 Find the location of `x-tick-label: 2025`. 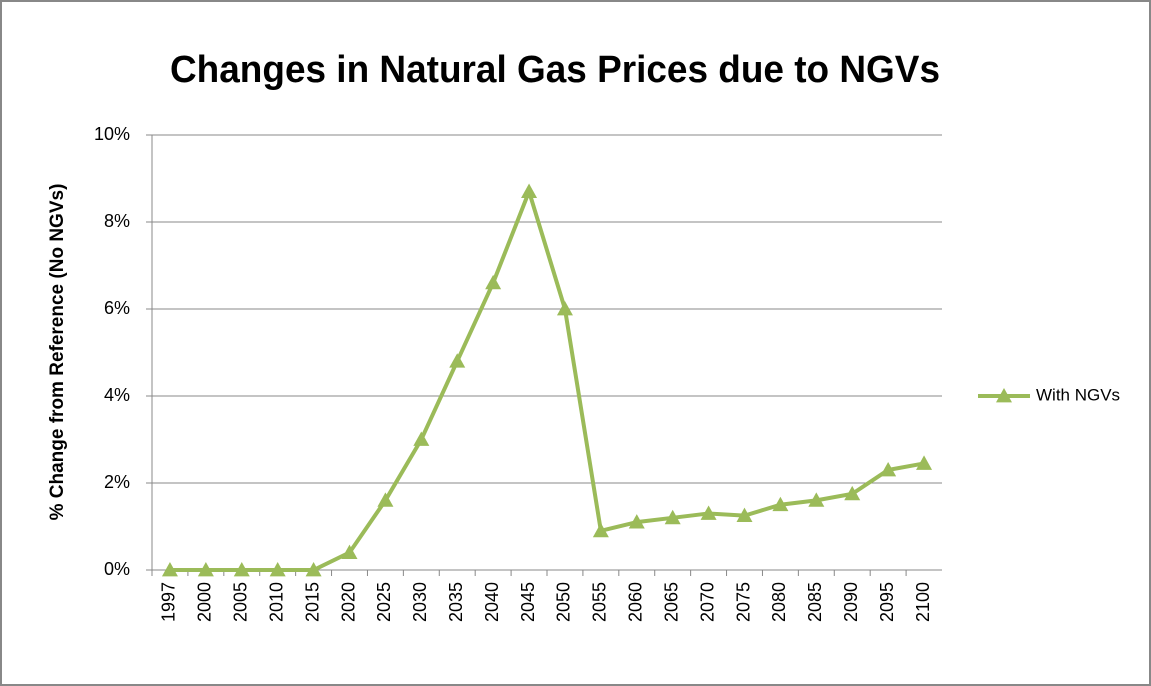

x-tick-label: 2025 is located at coordinates (384, 602).